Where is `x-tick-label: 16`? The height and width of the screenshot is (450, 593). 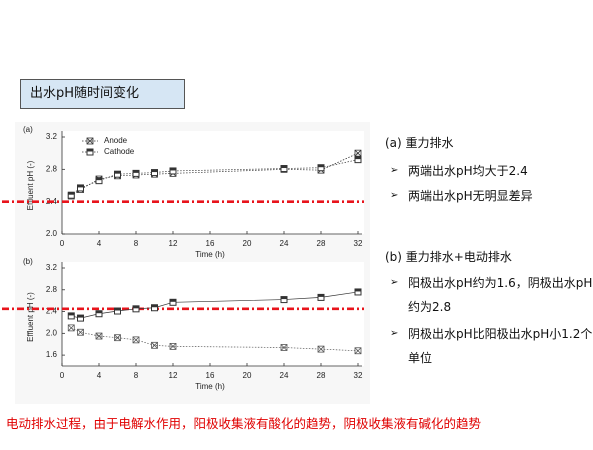 x-tick-label: 16 is located at coordinates (210, 243).